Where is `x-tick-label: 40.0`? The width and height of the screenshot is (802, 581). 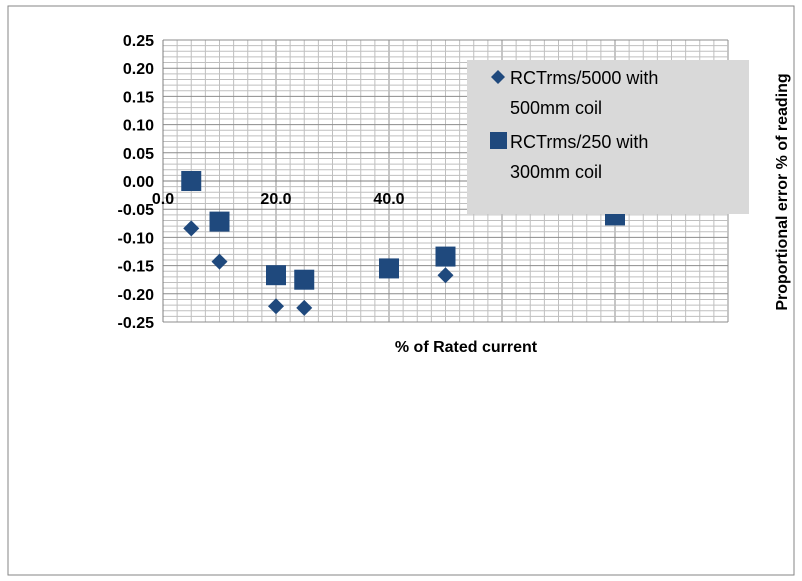
x-tick-label: 40.0 is located at coordinates (388, 199).